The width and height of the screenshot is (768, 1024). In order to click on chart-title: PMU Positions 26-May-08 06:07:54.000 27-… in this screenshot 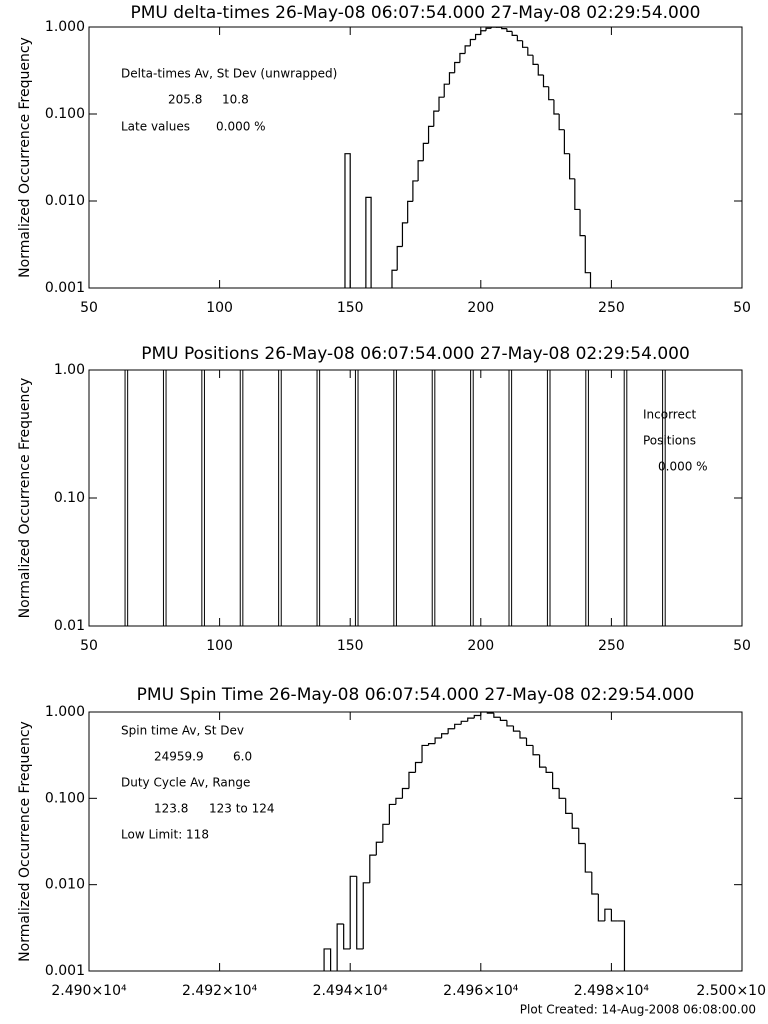, I will do `click(415, 354)`.